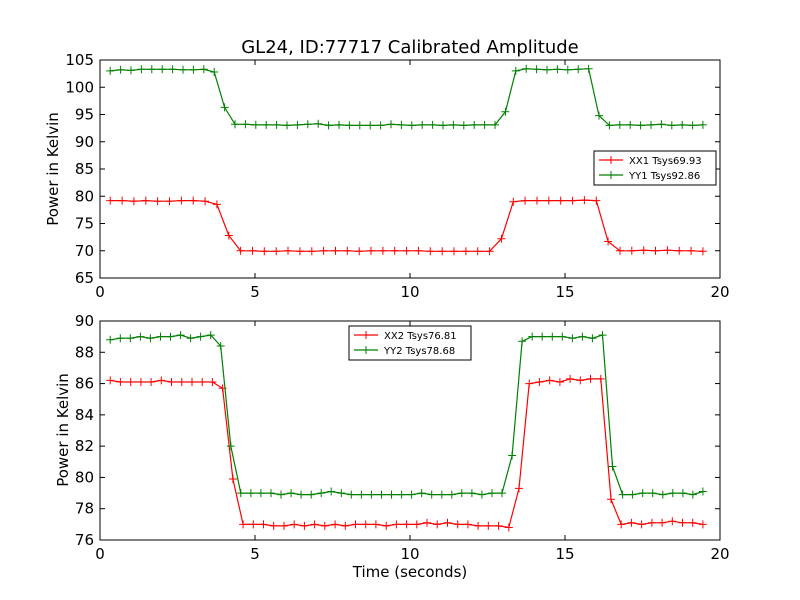 This screenshot has height=600, width=800. What do you see at coordinates (420, 336) in the screenshot?
I see `legend-entry: XX2 Tsys76.81` at bounding box center [420, 336].